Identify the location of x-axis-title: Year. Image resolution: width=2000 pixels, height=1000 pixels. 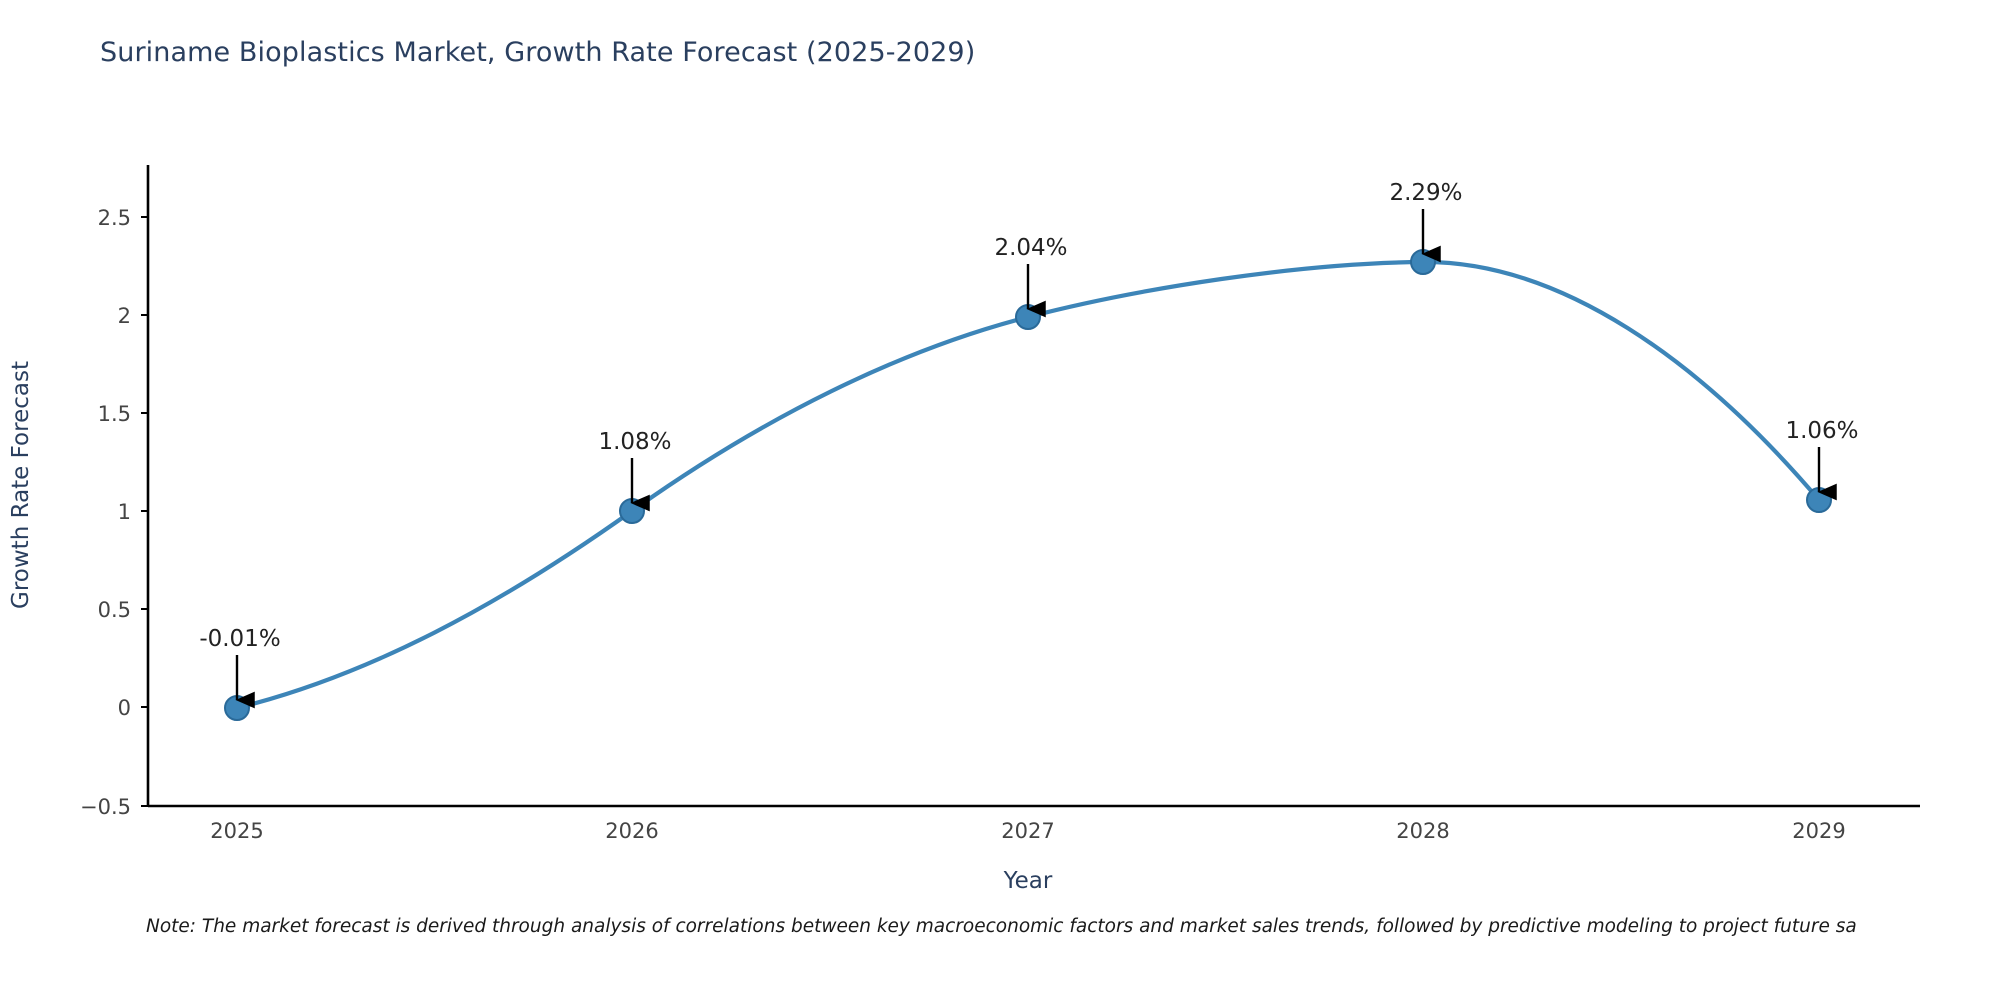
(1028, 881).